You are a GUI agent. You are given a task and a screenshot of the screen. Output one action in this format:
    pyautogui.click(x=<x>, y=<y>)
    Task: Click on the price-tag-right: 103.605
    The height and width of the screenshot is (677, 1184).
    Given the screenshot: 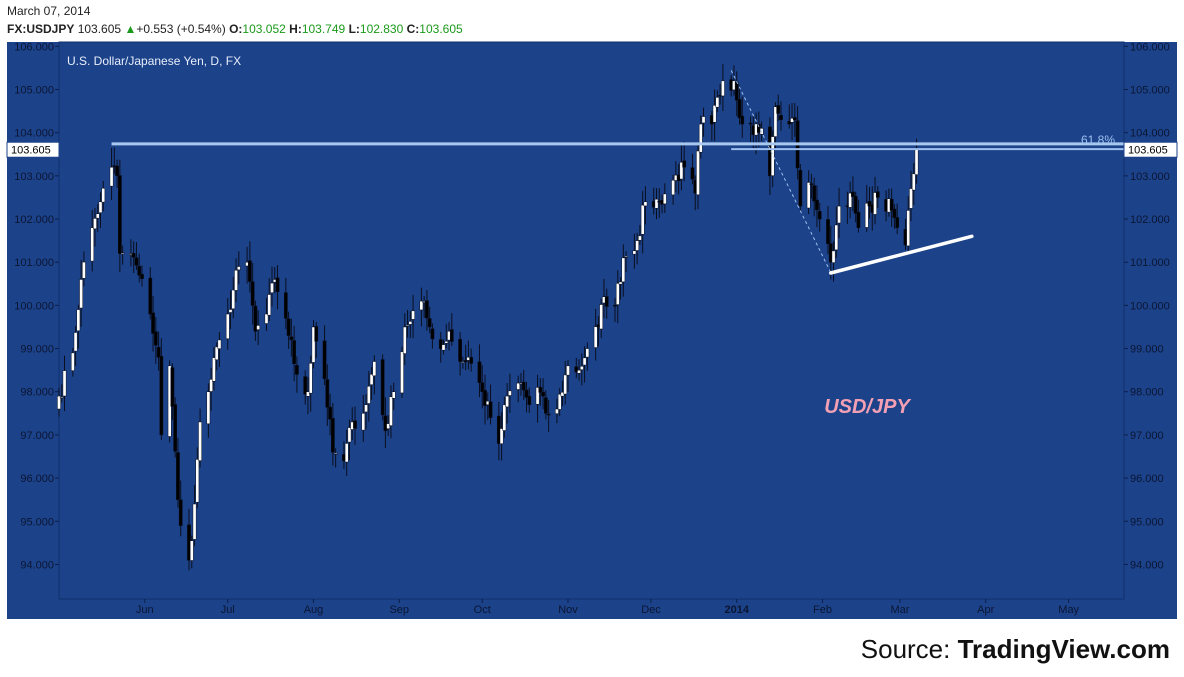 What is the action you would take?
    pyautogui.click(x=1150, y=149)
    